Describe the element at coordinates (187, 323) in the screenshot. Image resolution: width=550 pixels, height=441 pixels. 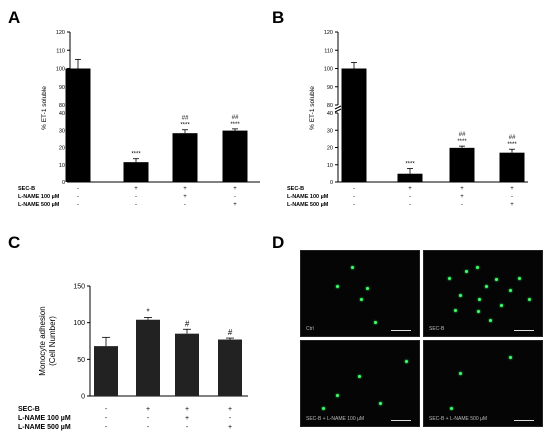
I see `chart-c-significance-mark: #` at that location.